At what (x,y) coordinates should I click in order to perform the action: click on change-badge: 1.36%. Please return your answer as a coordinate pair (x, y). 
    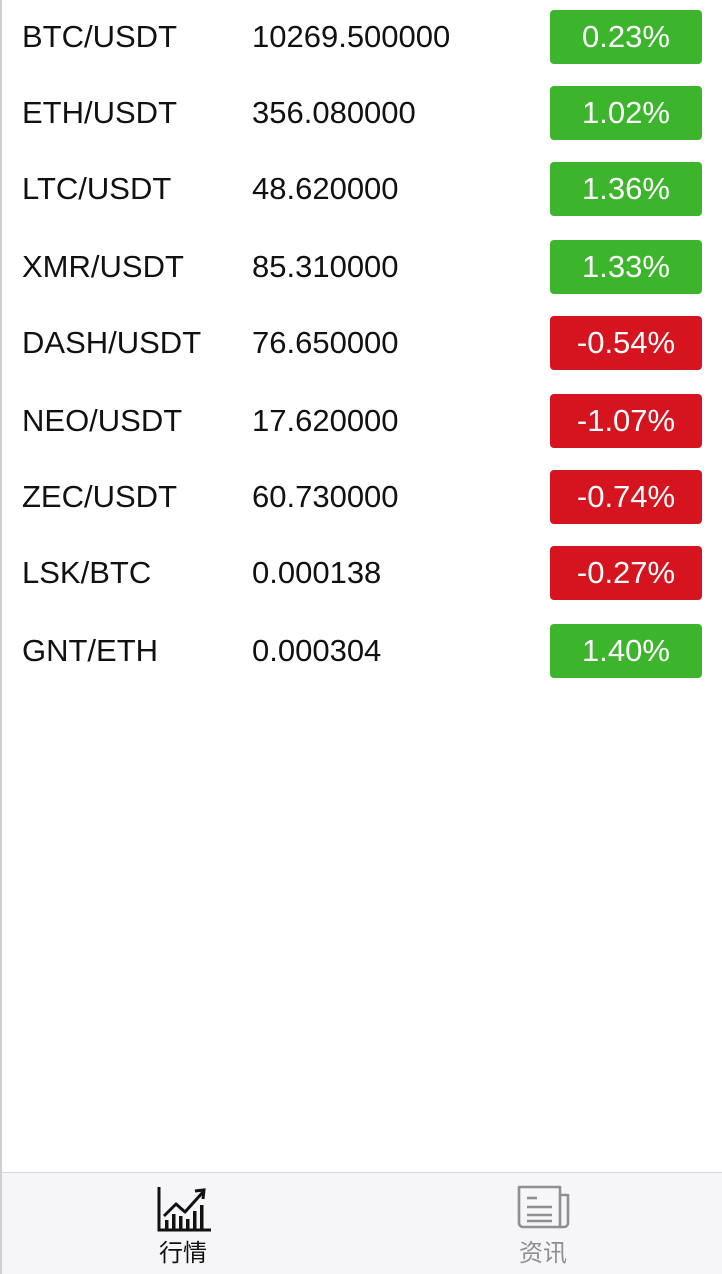
    Looking at the image, I should click on (626, 189).